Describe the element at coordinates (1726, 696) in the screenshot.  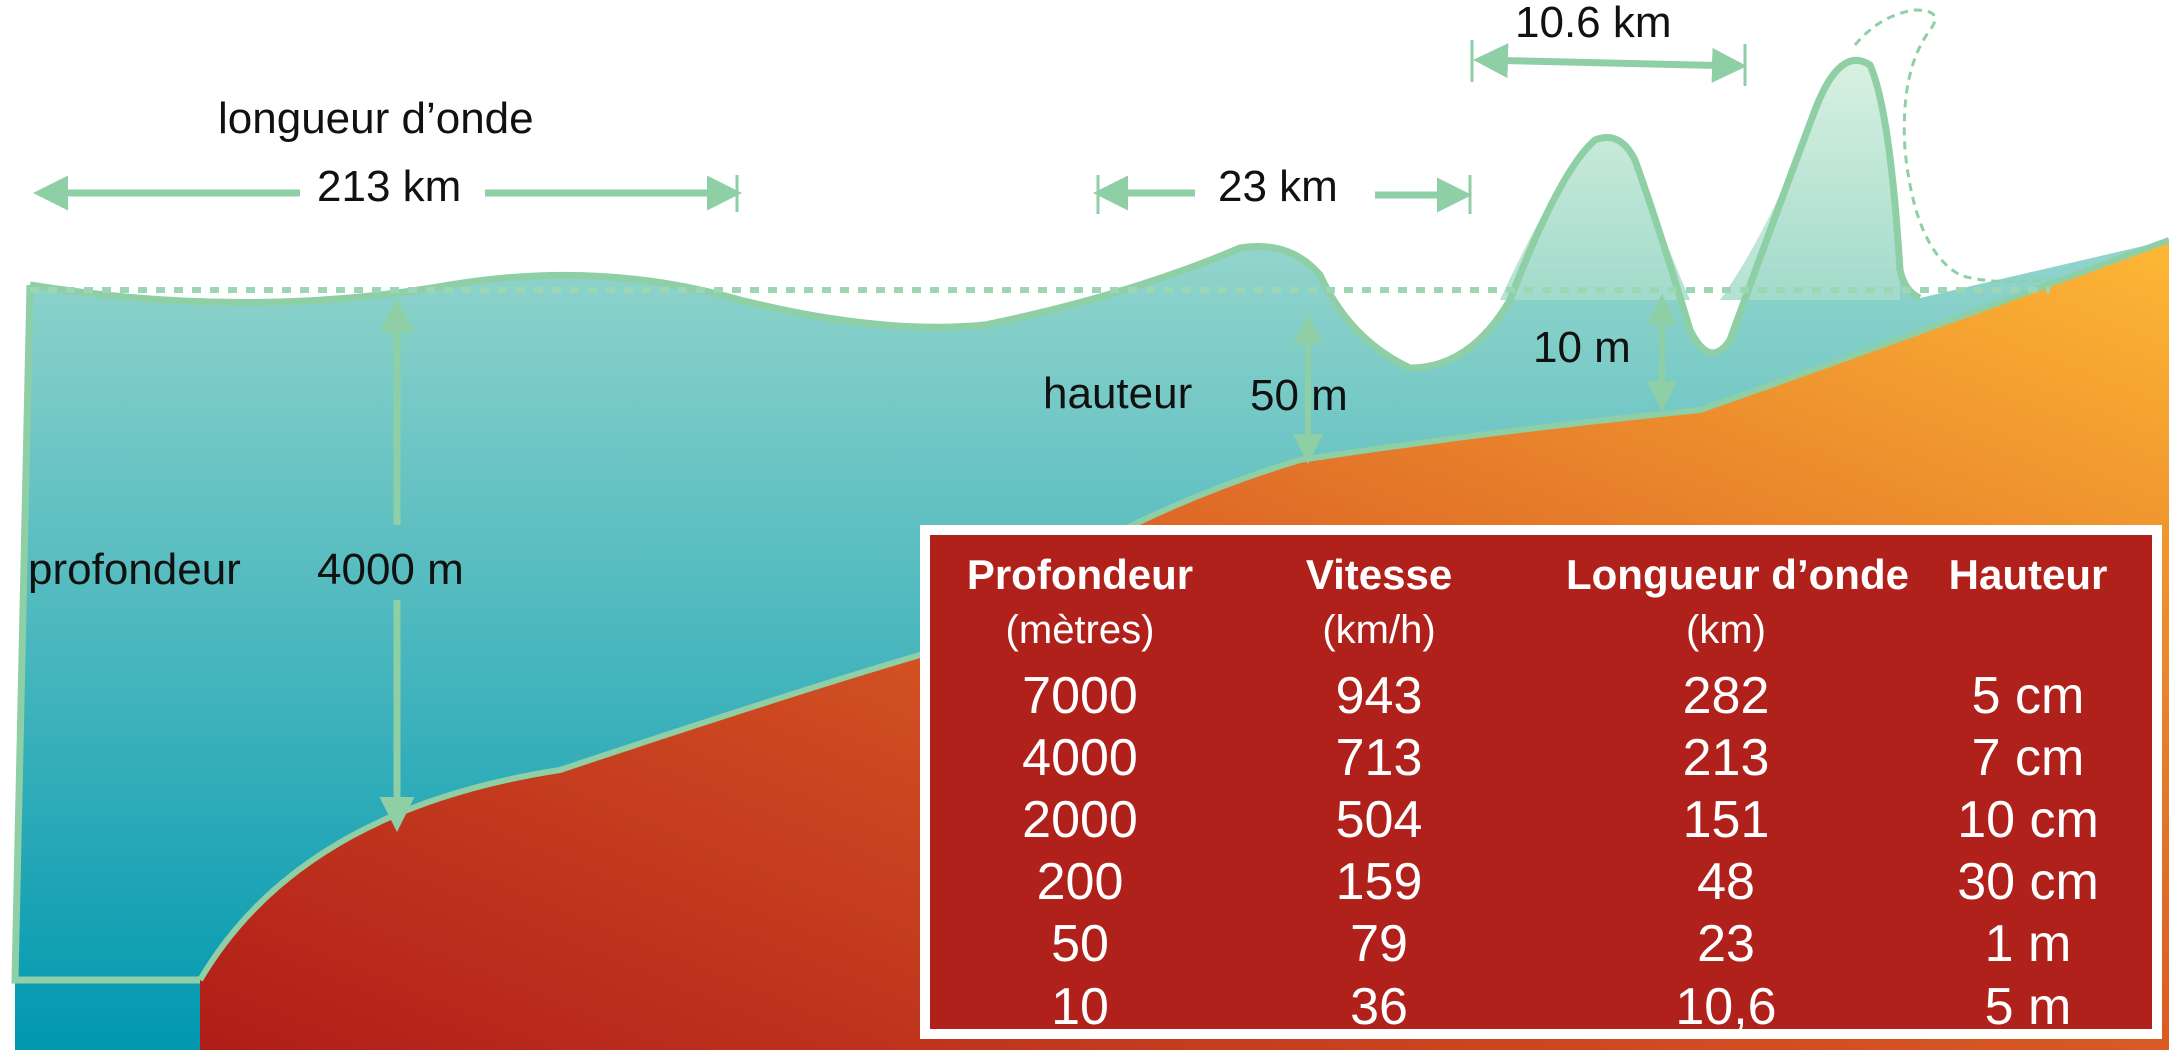
I see `table-cell: 282` at that location.